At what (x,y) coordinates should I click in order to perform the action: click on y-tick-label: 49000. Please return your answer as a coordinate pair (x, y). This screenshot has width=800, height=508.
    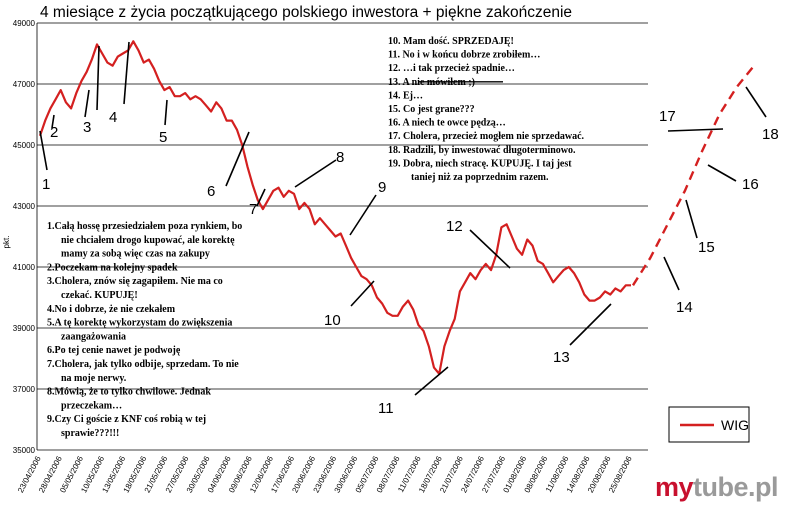
    Looking at the image, I should click on (24, 23).